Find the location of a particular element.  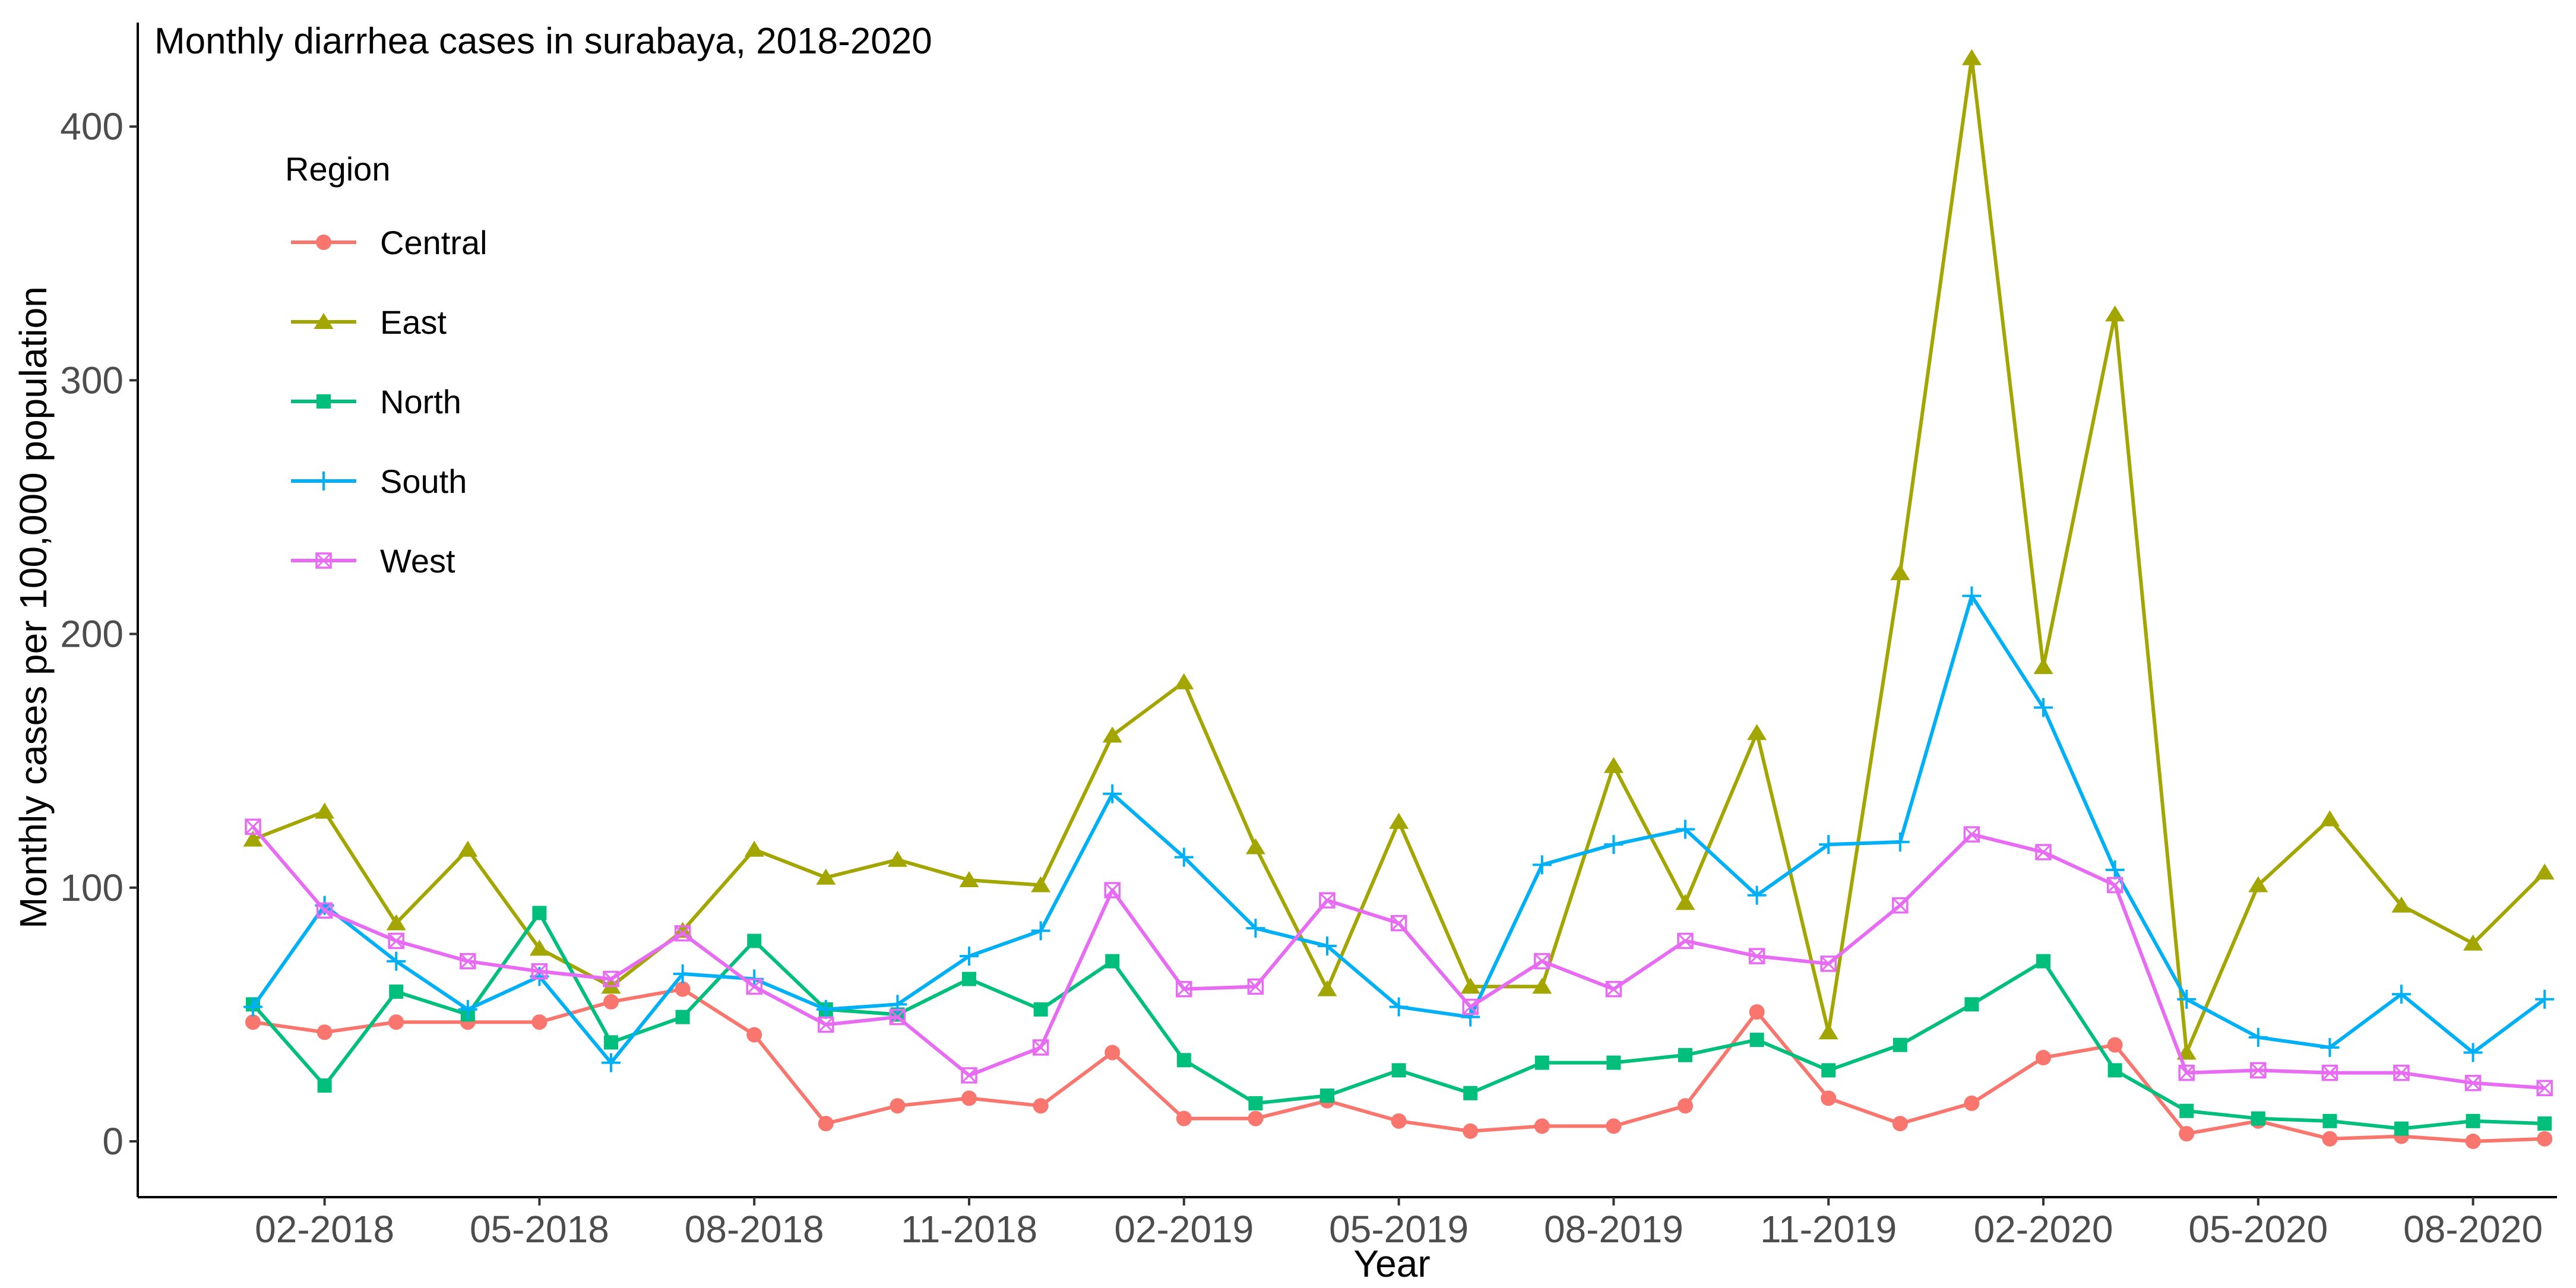

x-tick-label: 02-2020 is located at coordinates (2043, 1229).